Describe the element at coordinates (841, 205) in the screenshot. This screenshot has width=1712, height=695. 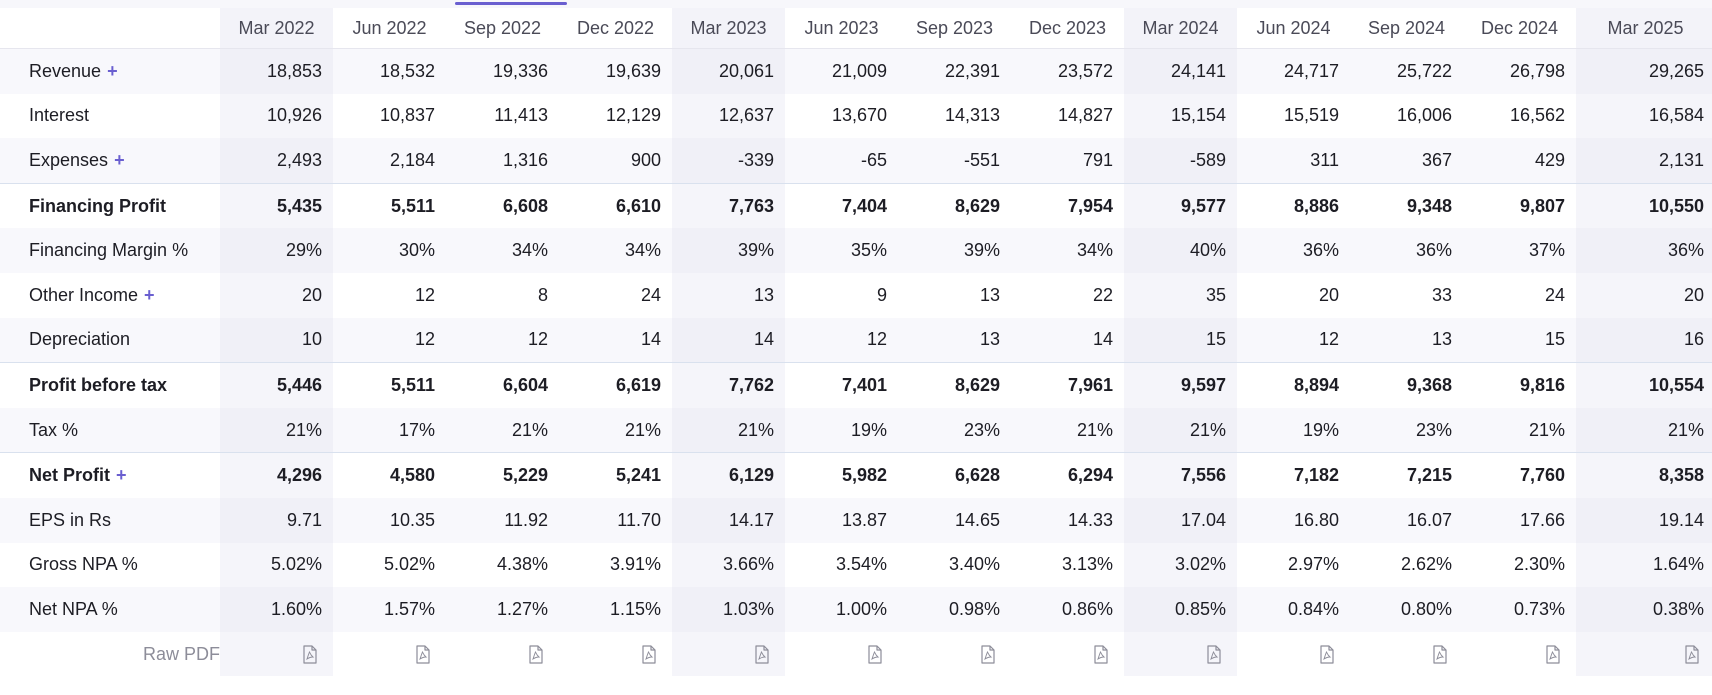
I see `value-cell: 7,404` at that location.